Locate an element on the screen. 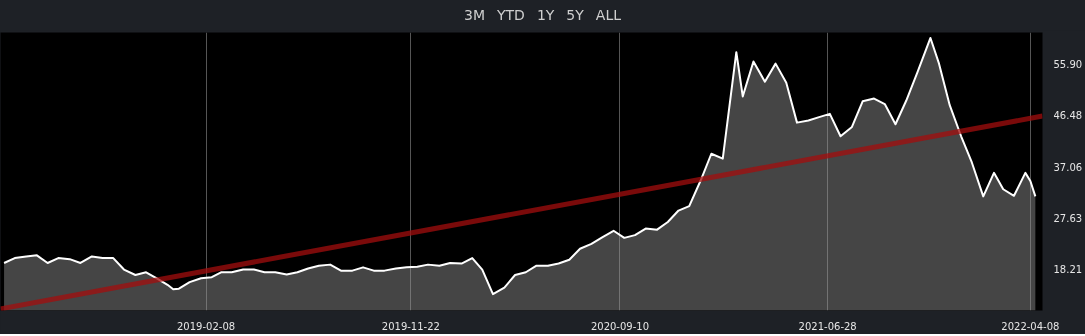 This screenshot has height=336, width=1085. text: ALL is located at coordinates (608, 15).